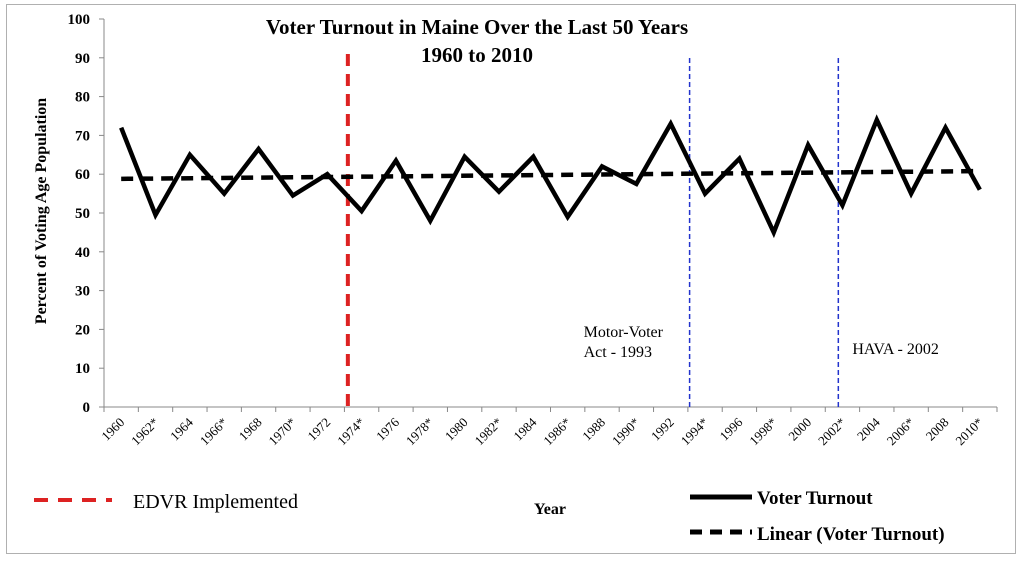 The image size is (1024, 561). I want to click on x-tick-label: 2010*, so click(969, 432).